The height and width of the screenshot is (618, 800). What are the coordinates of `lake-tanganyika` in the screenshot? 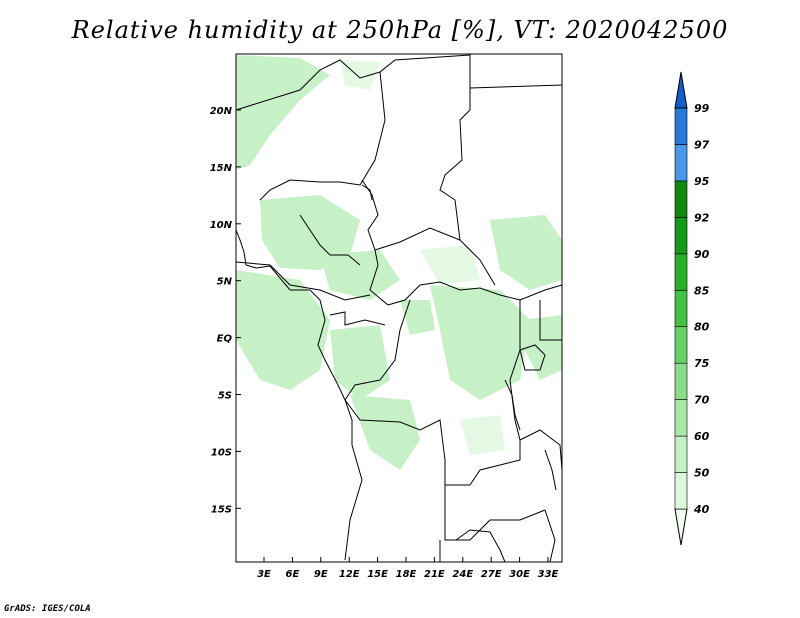 It's located at (512, 405).